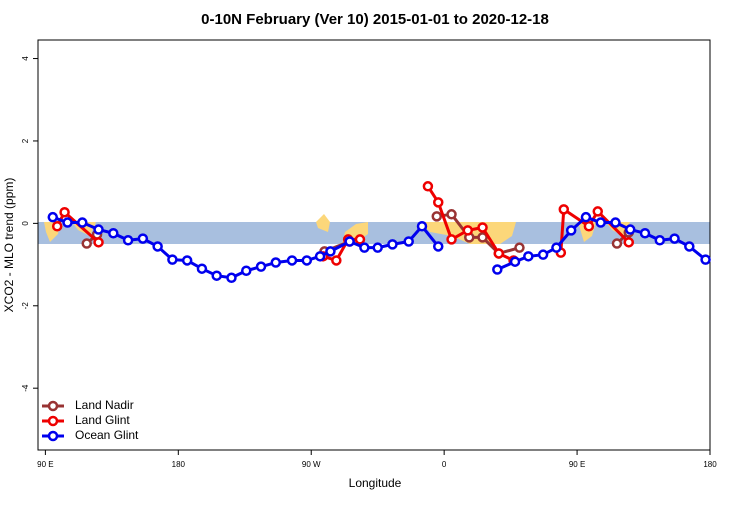 The image size is (750, 505). Describe the element at coordinates (9, 245) in the screenshot. I see `y-axis-label: XCO2 - MLO trend (ppm)` at that location.